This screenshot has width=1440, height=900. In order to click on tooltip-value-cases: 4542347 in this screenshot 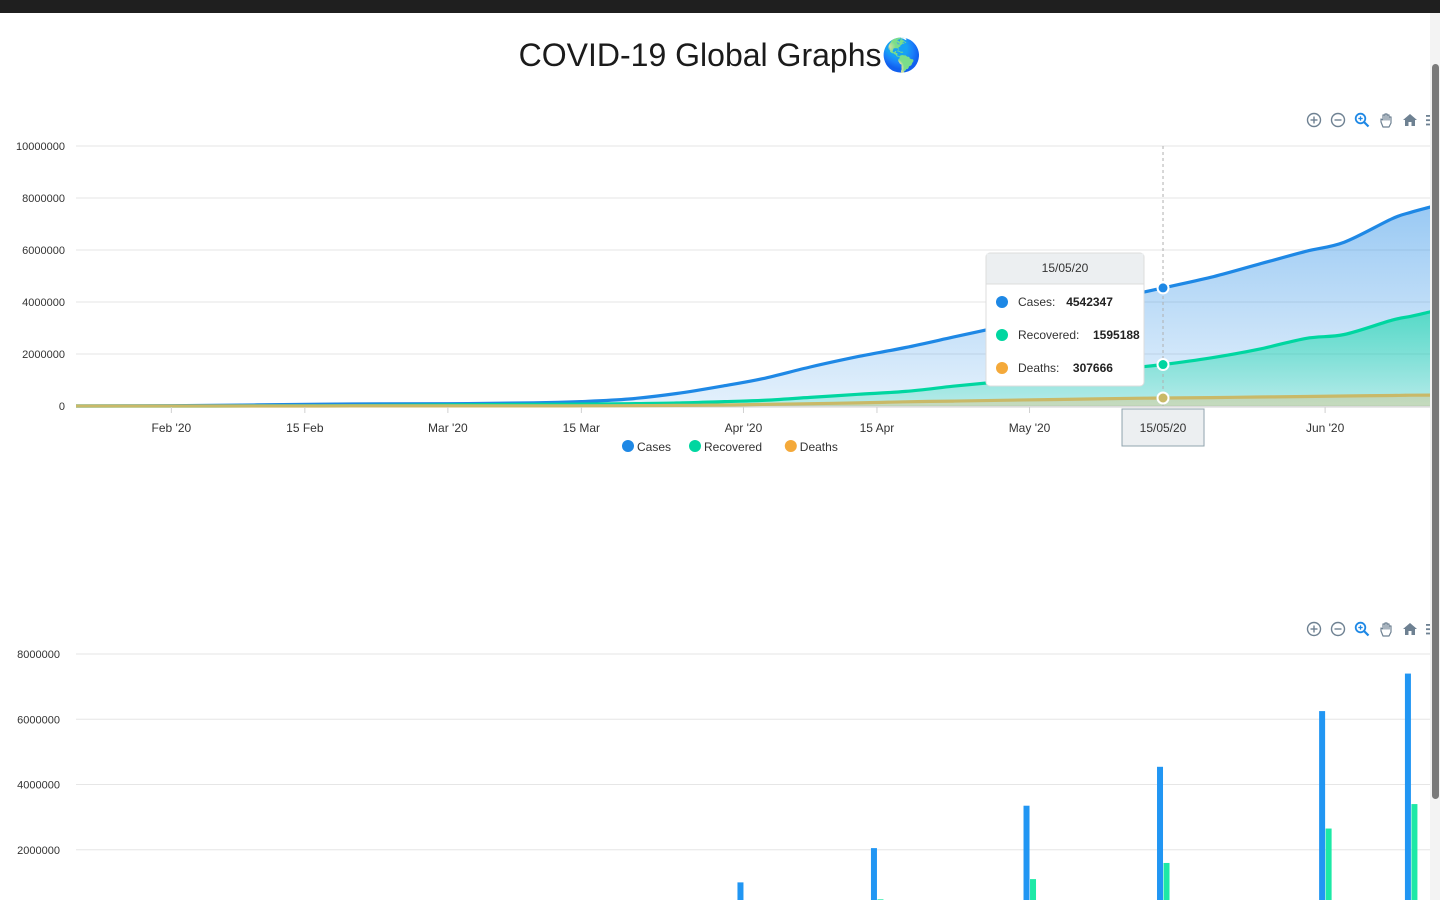, I will do `click(1089, 302)`.